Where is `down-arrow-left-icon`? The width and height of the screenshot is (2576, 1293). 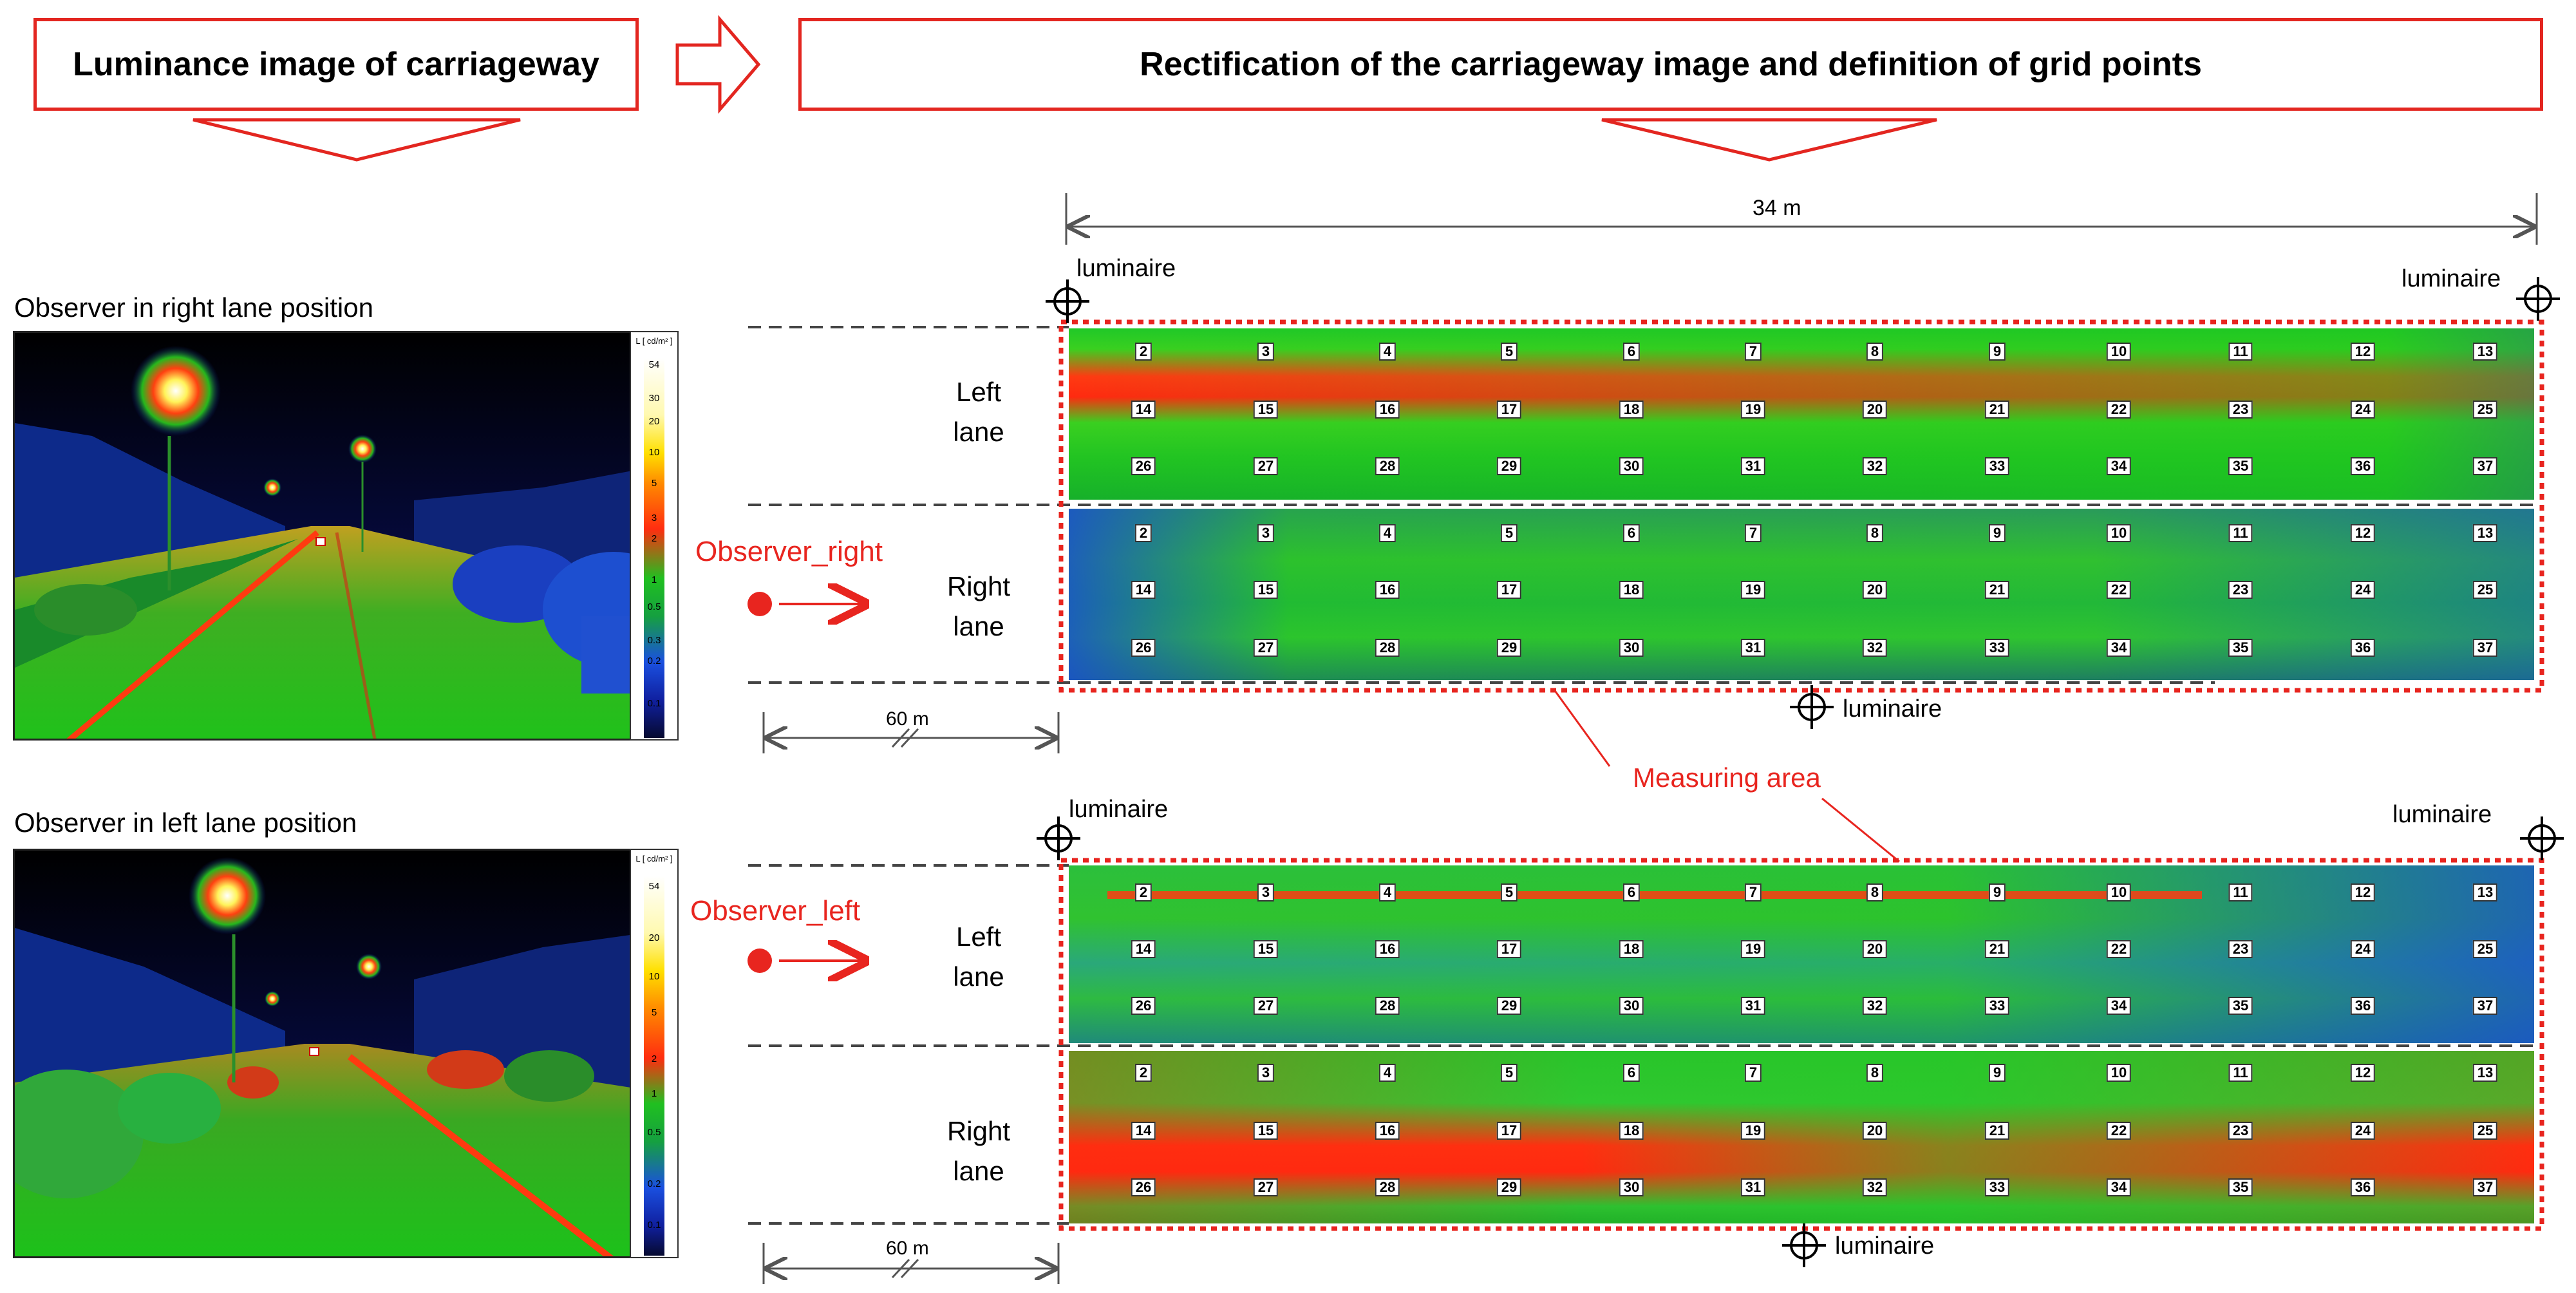
down-arrow-left-icon is located at coordinates (357, 140).